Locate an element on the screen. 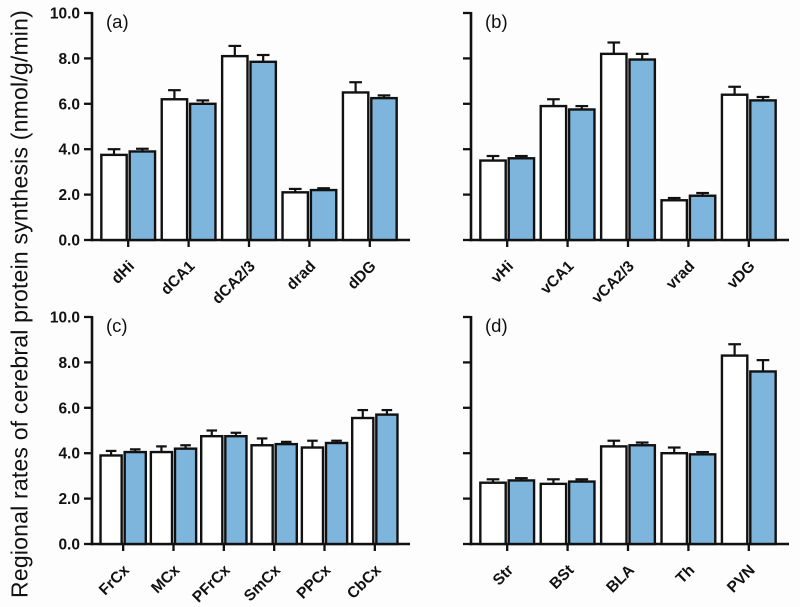 This screenshot has height=607, width=800. x-category-label: BSt is located at coordinates (562, 576).